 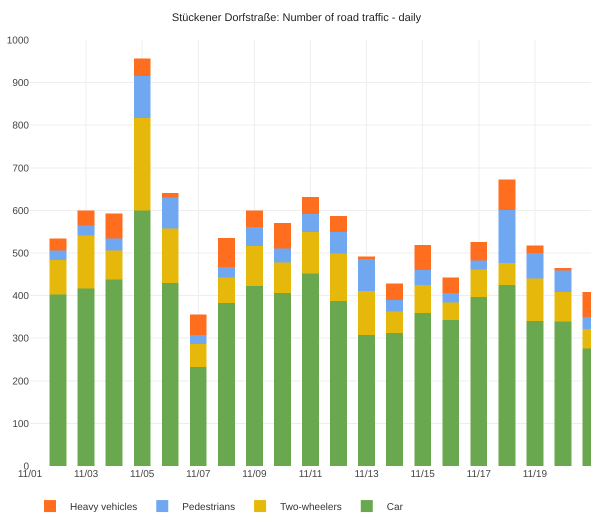 I want to click on y-tick-label: 500, so click(x=21, y=254).